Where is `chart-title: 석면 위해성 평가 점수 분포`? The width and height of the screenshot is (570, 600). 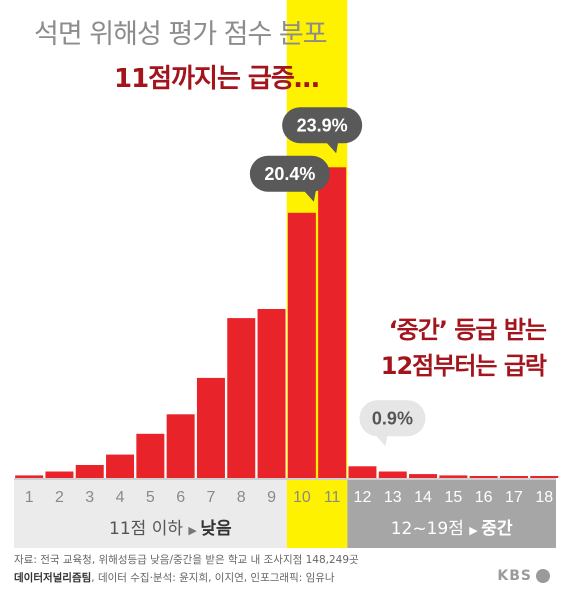 chart-title: 석면 위해성 평가 점수 분포 is located at coordinates (181, 34).